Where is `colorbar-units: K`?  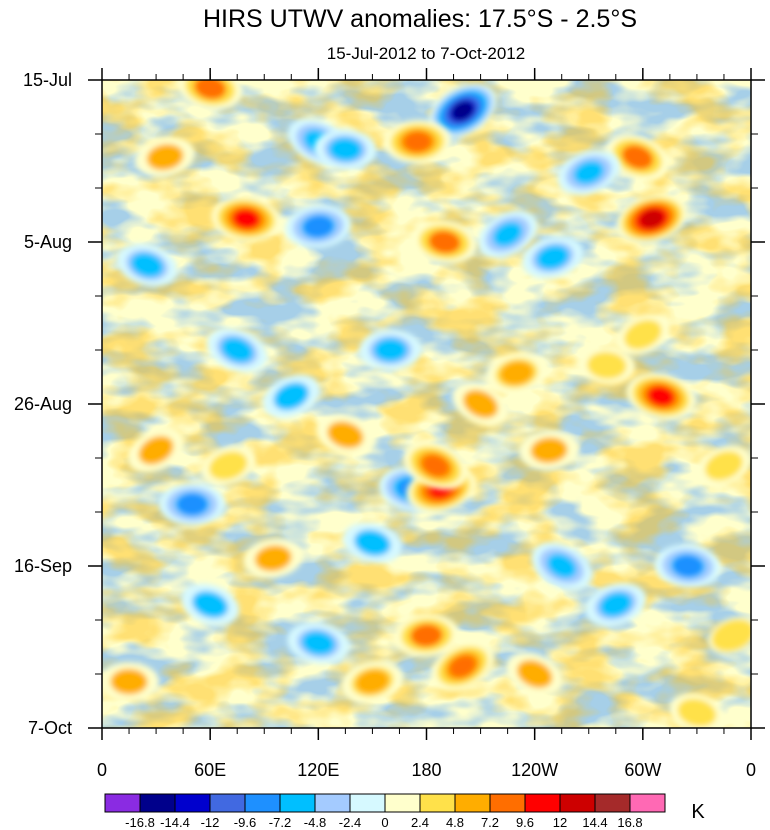
colorbar-units: K is located at coordinates (698, 812).